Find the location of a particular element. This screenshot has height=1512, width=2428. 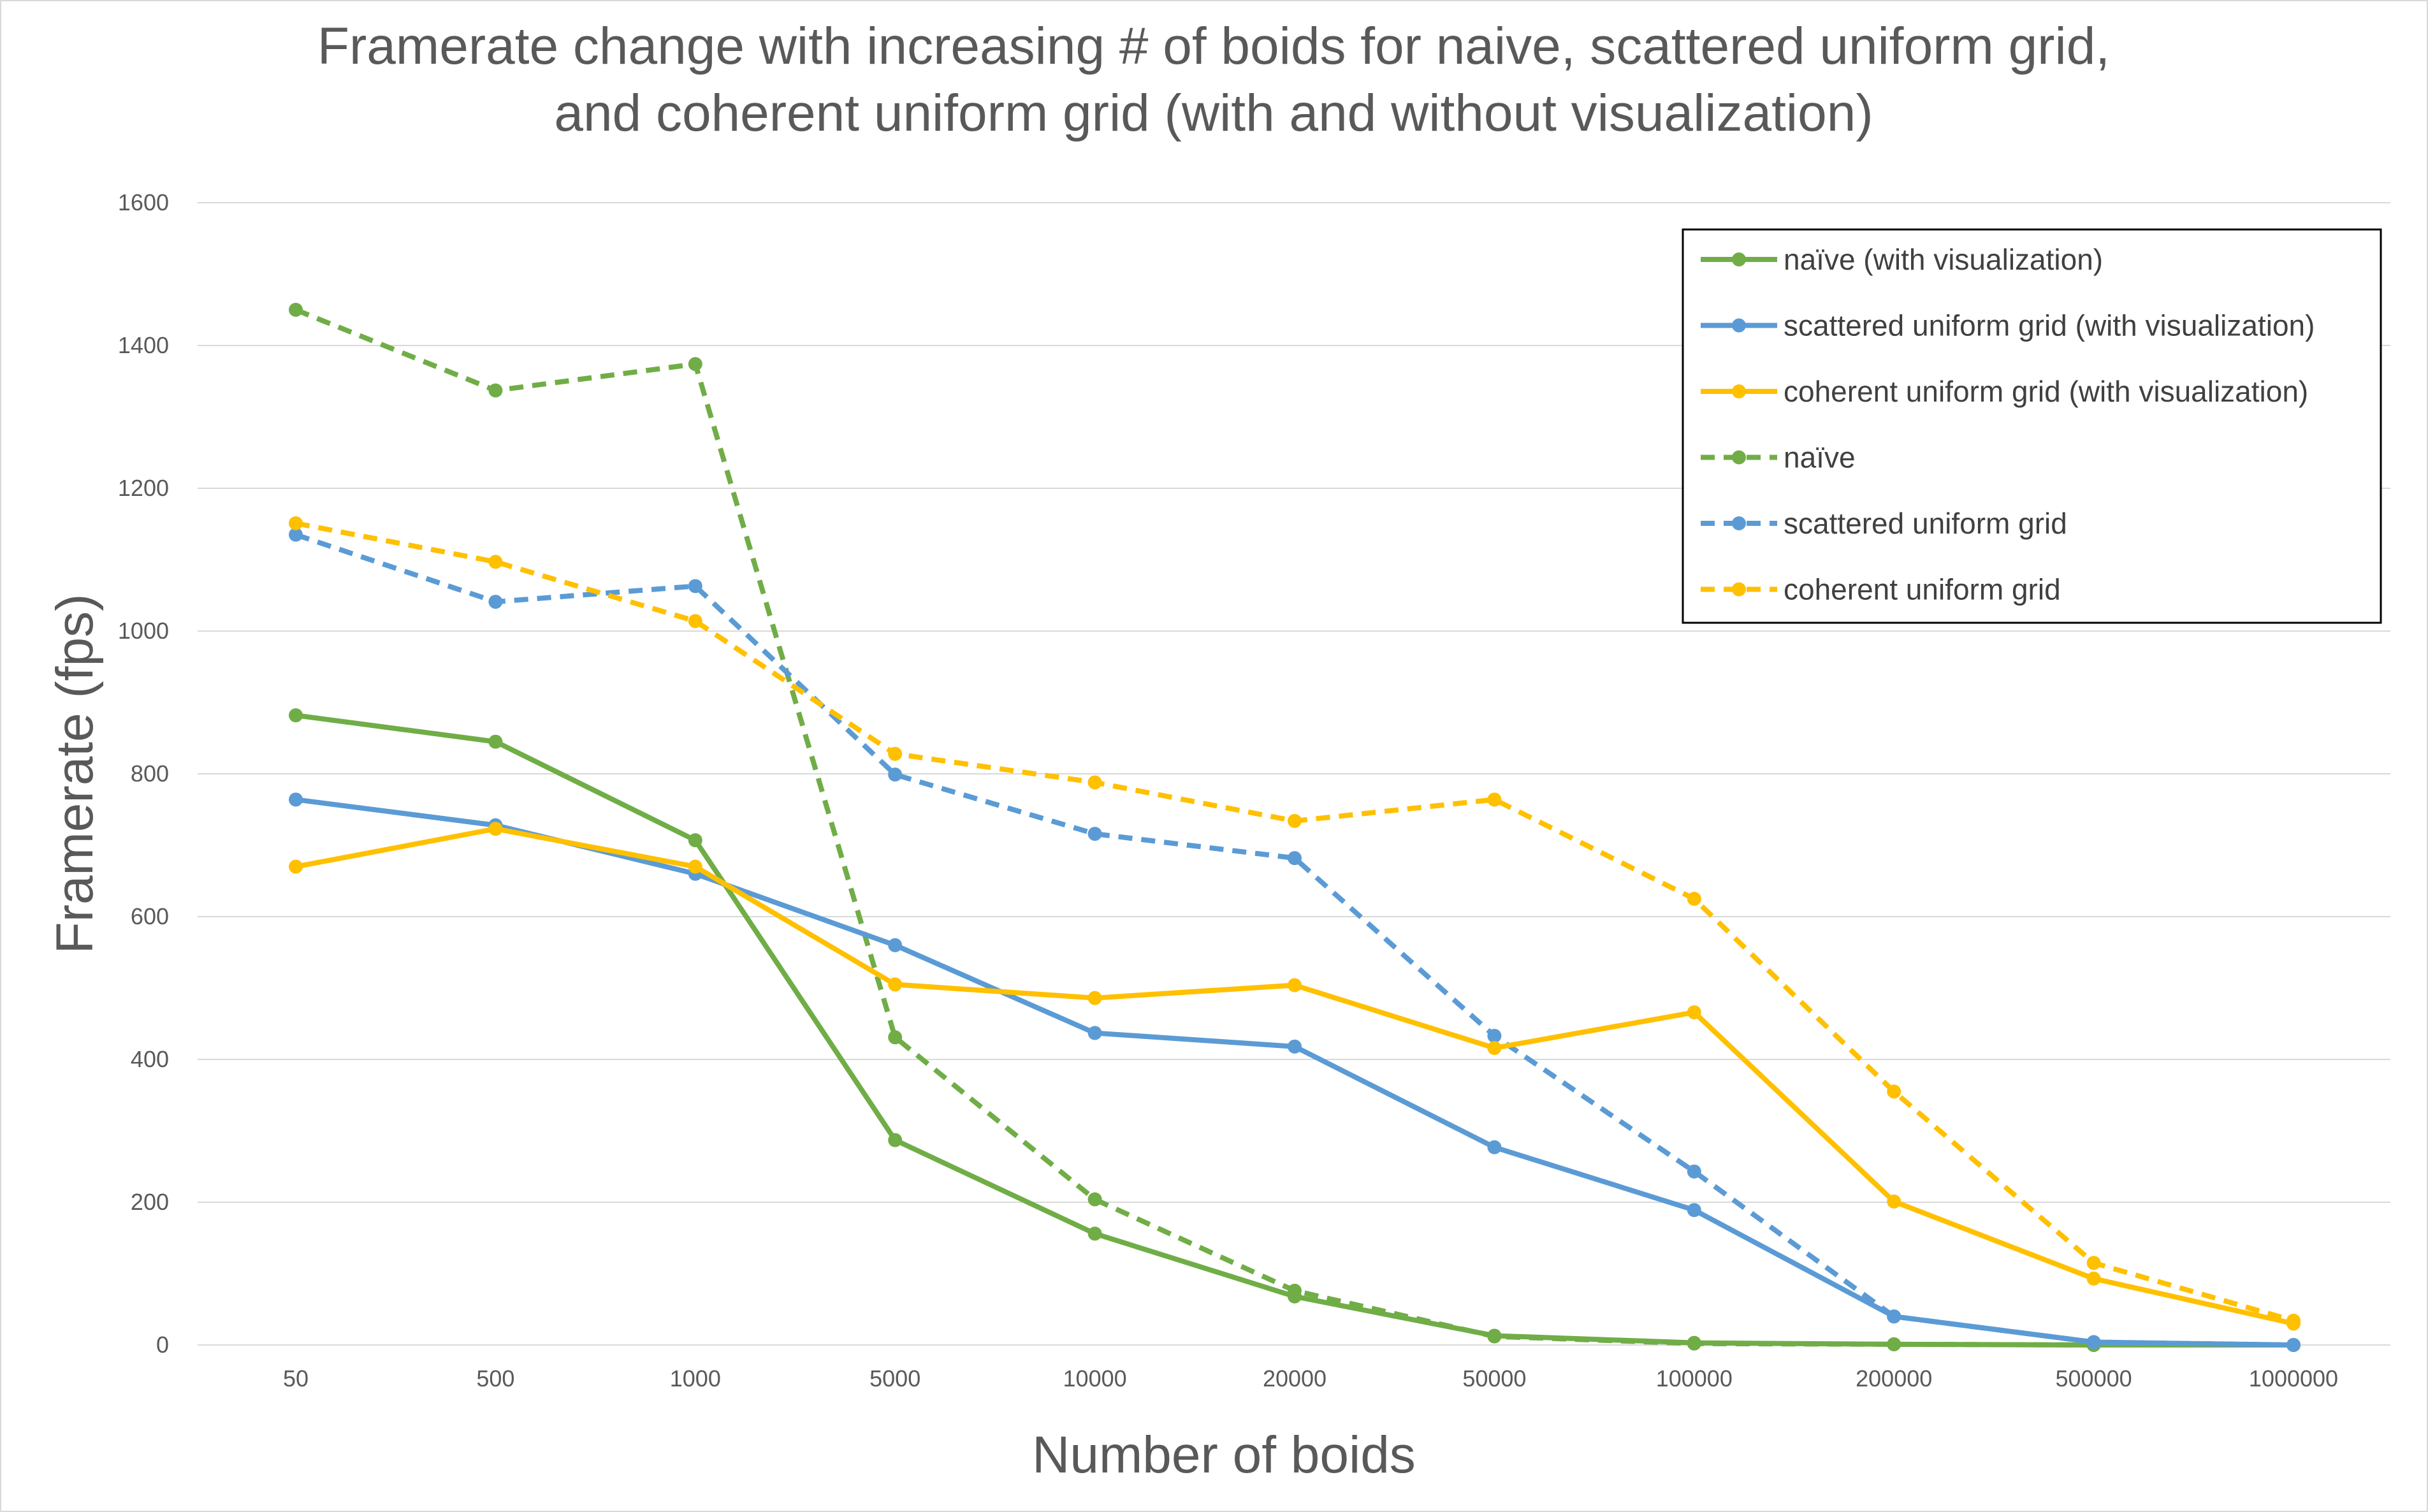

x-tick-label: 20000 is located at coordinates (1295, 1378).